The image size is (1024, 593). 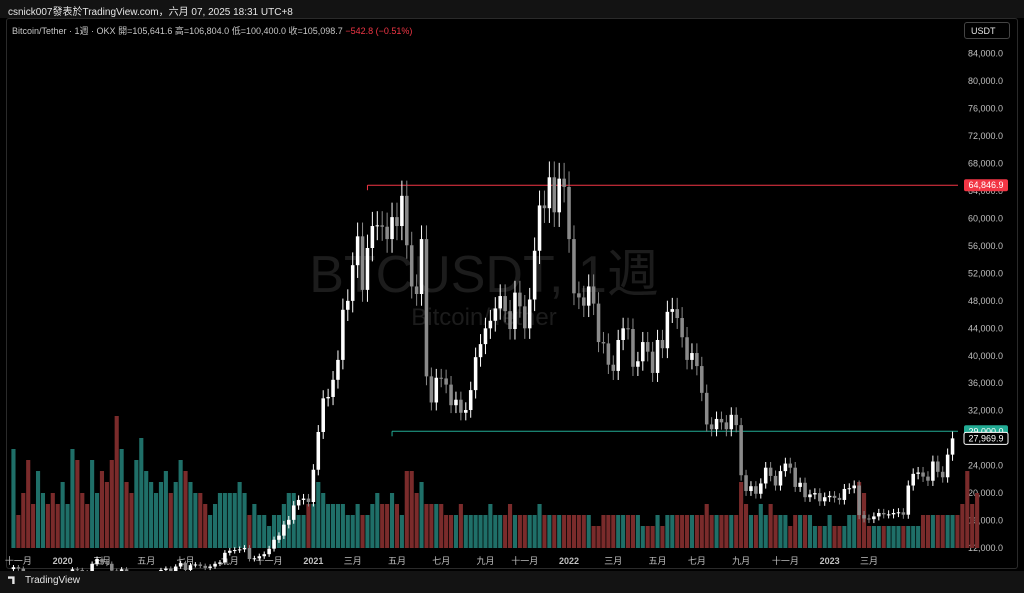 What do you see at coordinates (53, 580) in the screenshot?
I see `brand-name: TradingView` at bounding box center [53, 580].